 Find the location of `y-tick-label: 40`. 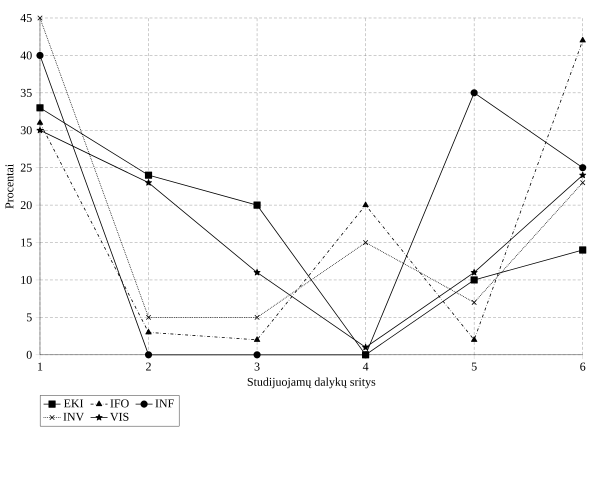

y-tick-label: 40 is located at coordinates (26, 56).